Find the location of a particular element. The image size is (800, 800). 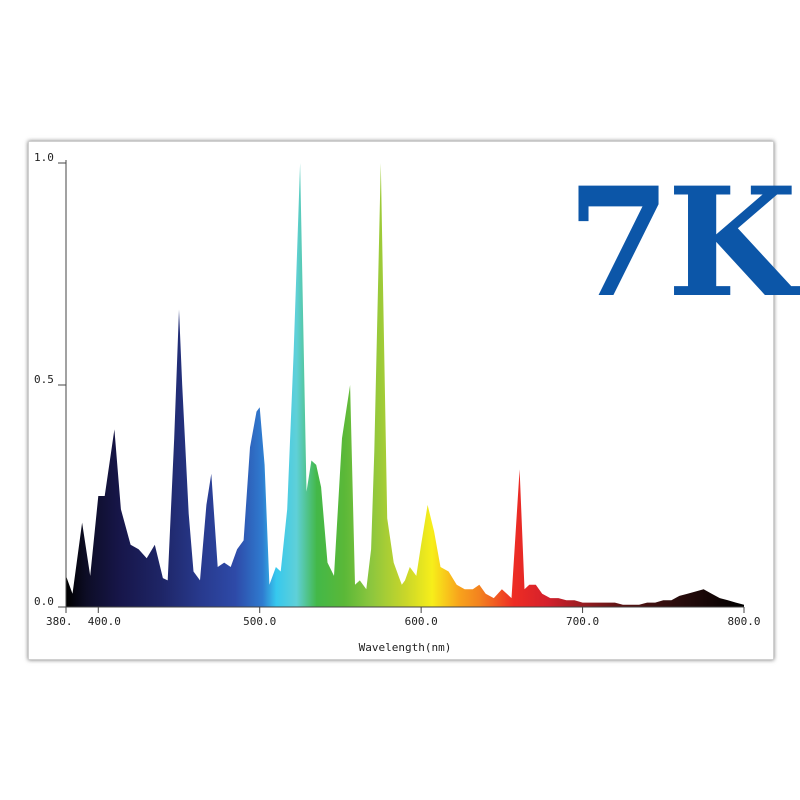

x-tick-label: 400.0 is located at coordinates (104, 621).